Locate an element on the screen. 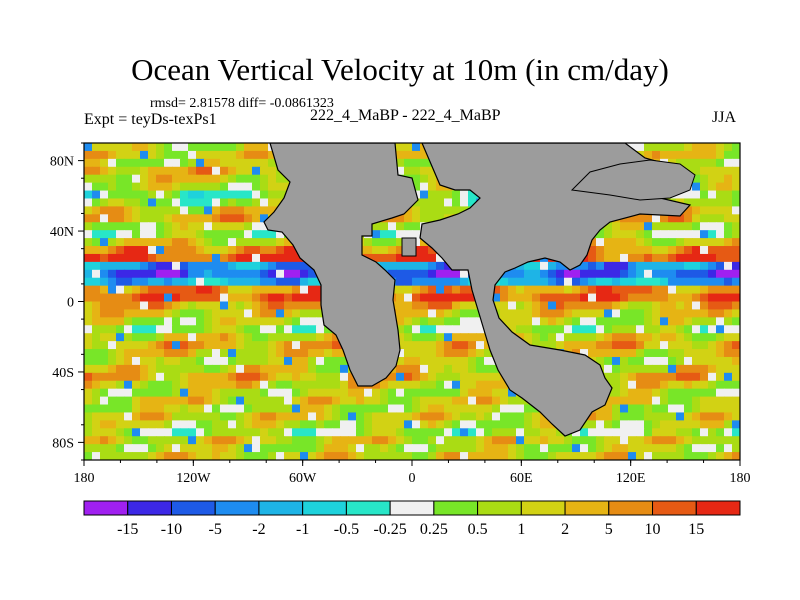 This screenshot has height=600, width=800. colorbar-swatch is located at coordinates (324, 508).